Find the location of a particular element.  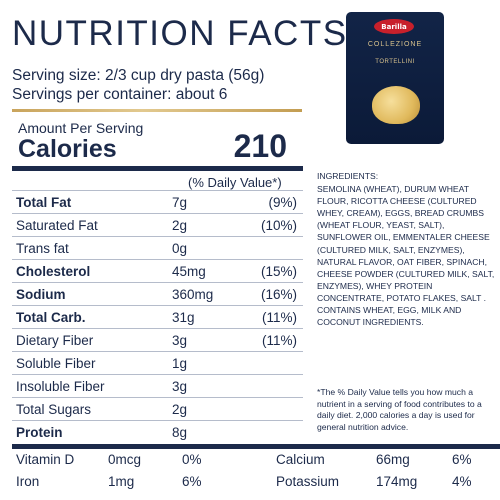

nutrient-label: Total Fat is located at coordinates (44, 202).